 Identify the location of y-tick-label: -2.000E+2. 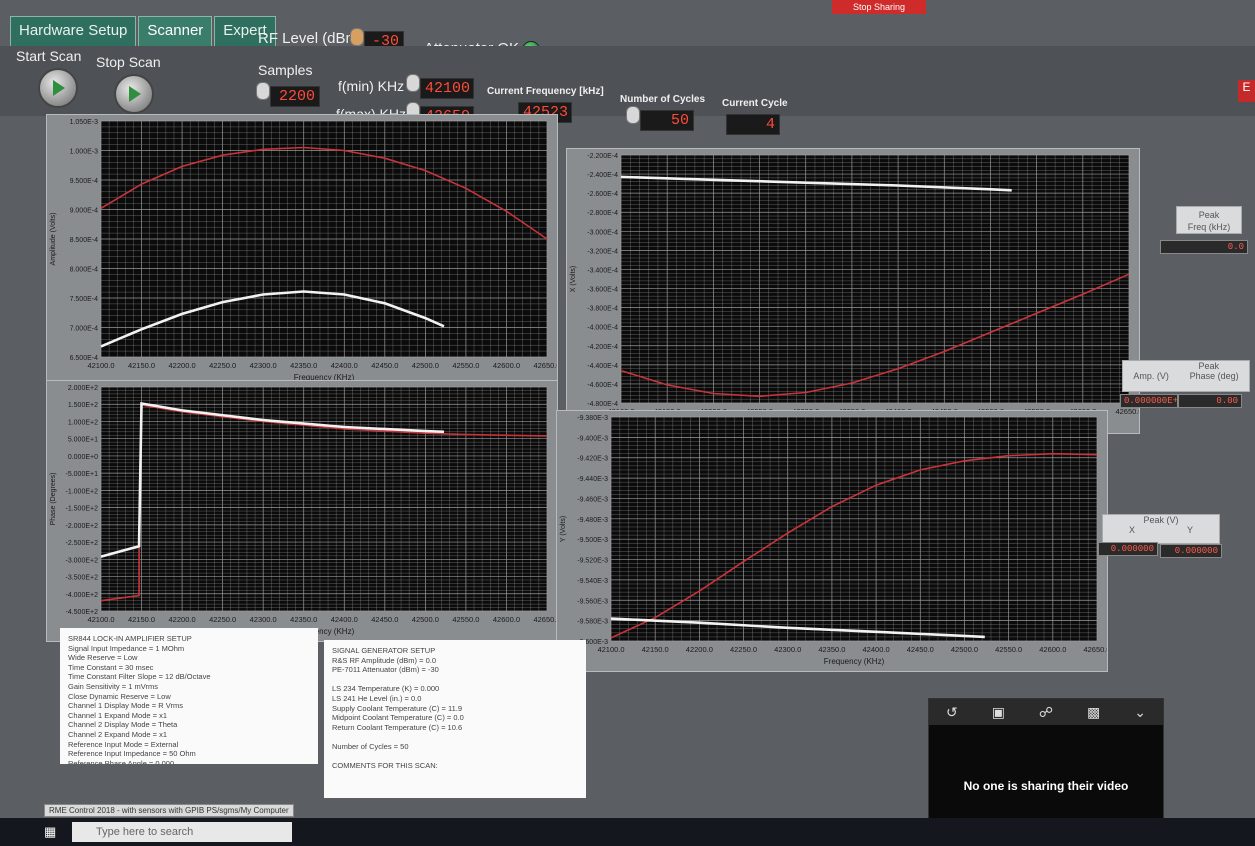
(82, 526).